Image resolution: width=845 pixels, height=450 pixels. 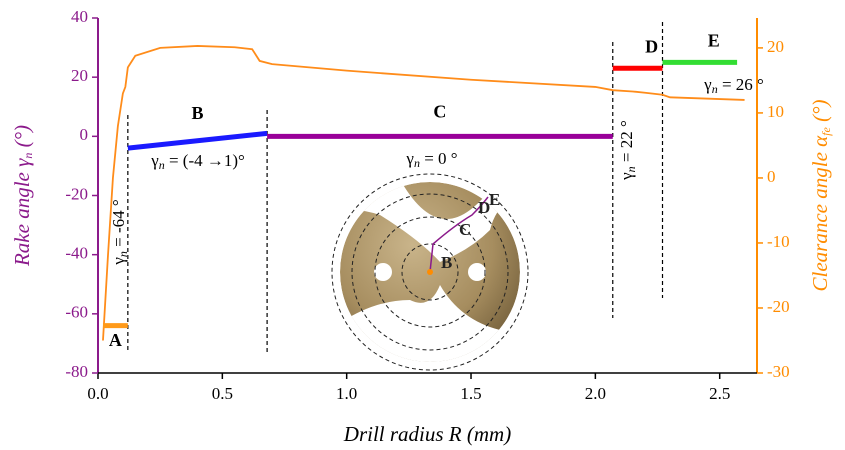 What do you see at coordinates (775, 46) in the screenshot?
I see `y2-tick-label: 20` at bounding box center [775, 46].